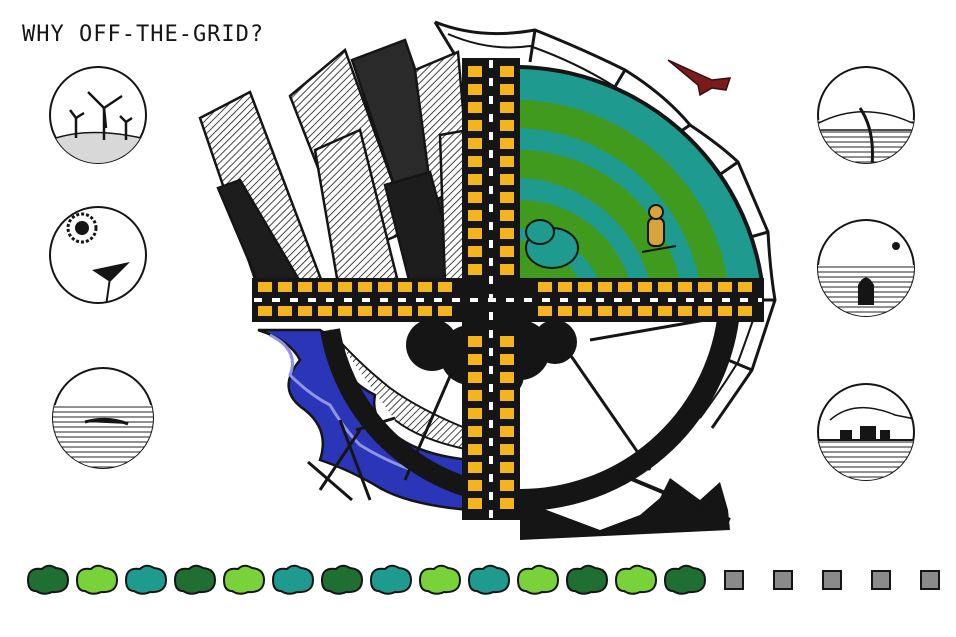  Describe the element at coordinates (866, 115) in the screenshot. I see `vignette-hill-path` at that location.